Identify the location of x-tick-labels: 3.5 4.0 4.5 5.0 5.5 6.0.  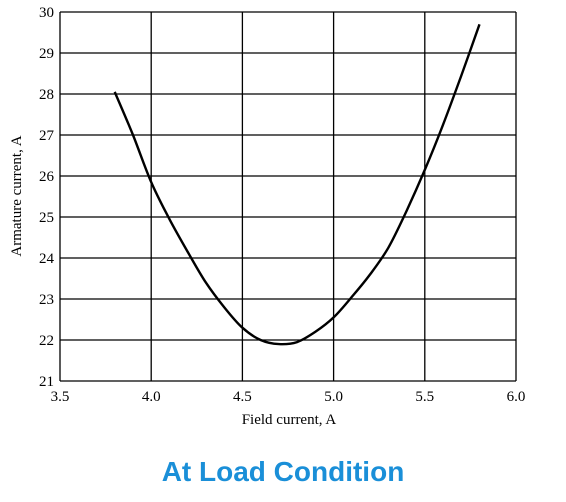
(288, 397).